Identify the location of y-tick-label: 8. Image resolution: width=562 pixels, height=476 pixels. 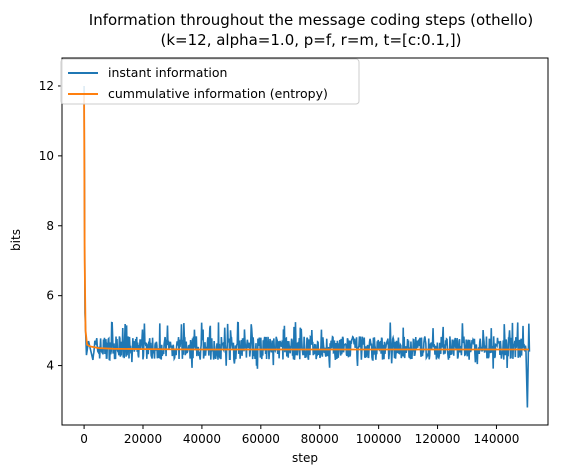
(50, 226).